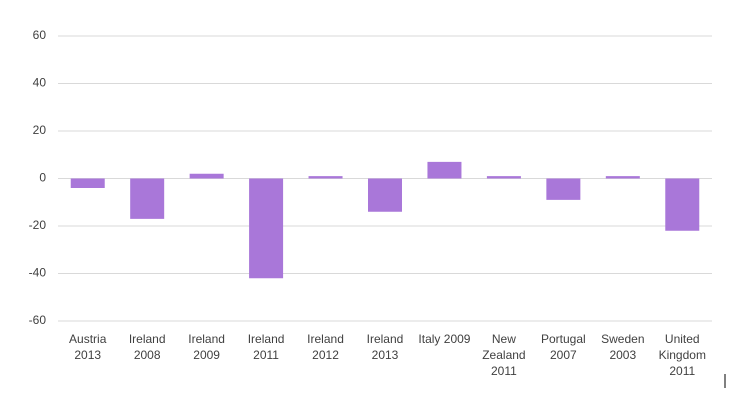 Image resolution: width=754 pixels, height=411 pixels. I want to click on x-tick-label: Italy 2009, so click(444, 339).